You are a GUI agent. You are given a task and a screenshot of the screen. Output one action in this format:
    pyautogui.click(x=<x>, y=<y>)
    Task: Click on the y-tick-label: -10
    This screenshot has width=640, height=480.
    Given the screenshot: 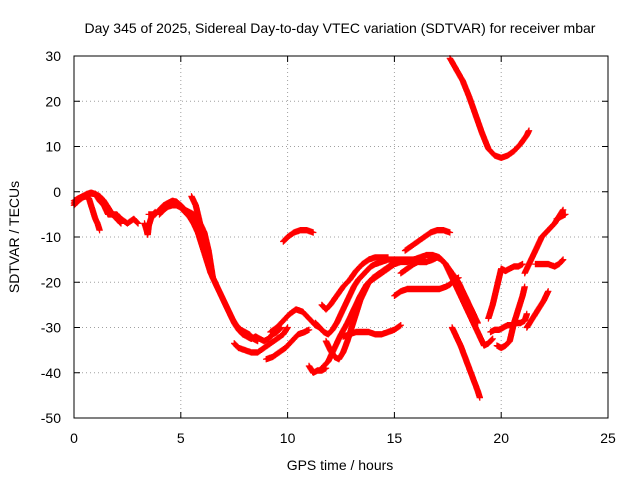 What is the action you would take?
    pyautogui.click(x=51, y=237)
    